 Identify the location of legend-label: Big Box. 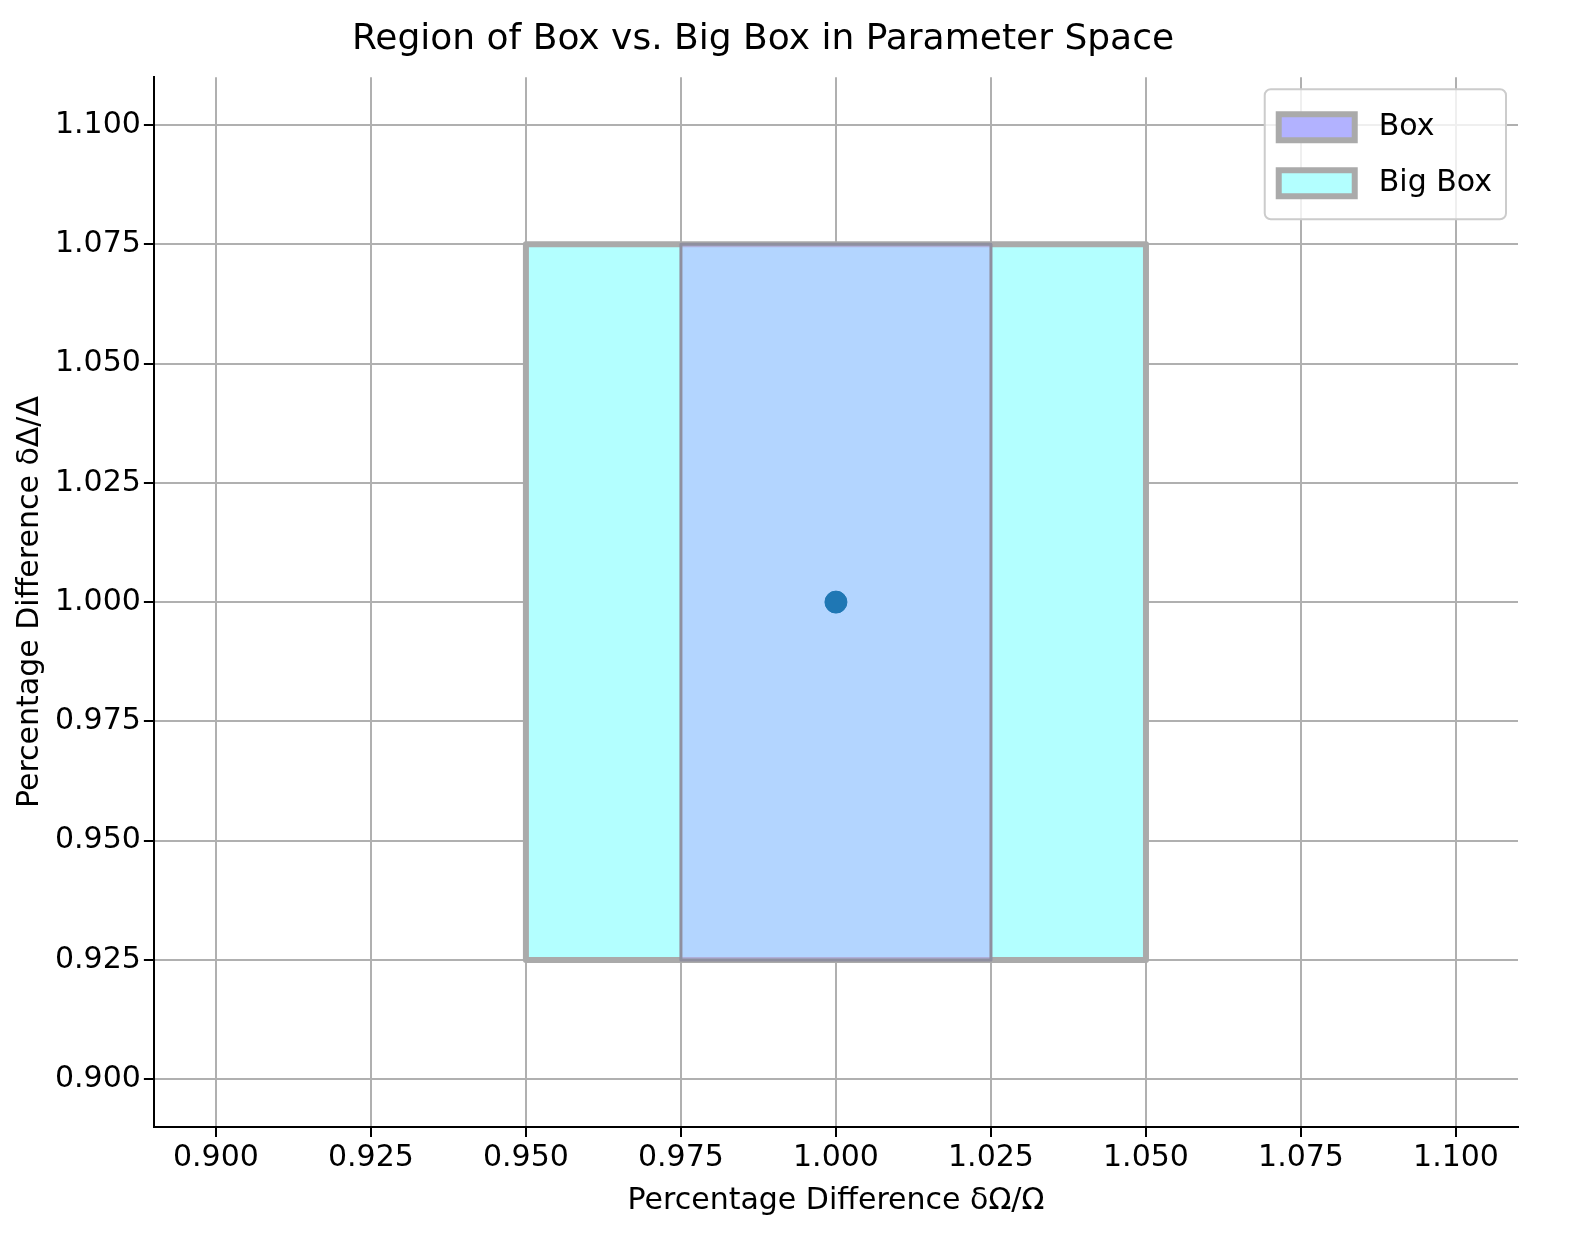
(1435, 180).